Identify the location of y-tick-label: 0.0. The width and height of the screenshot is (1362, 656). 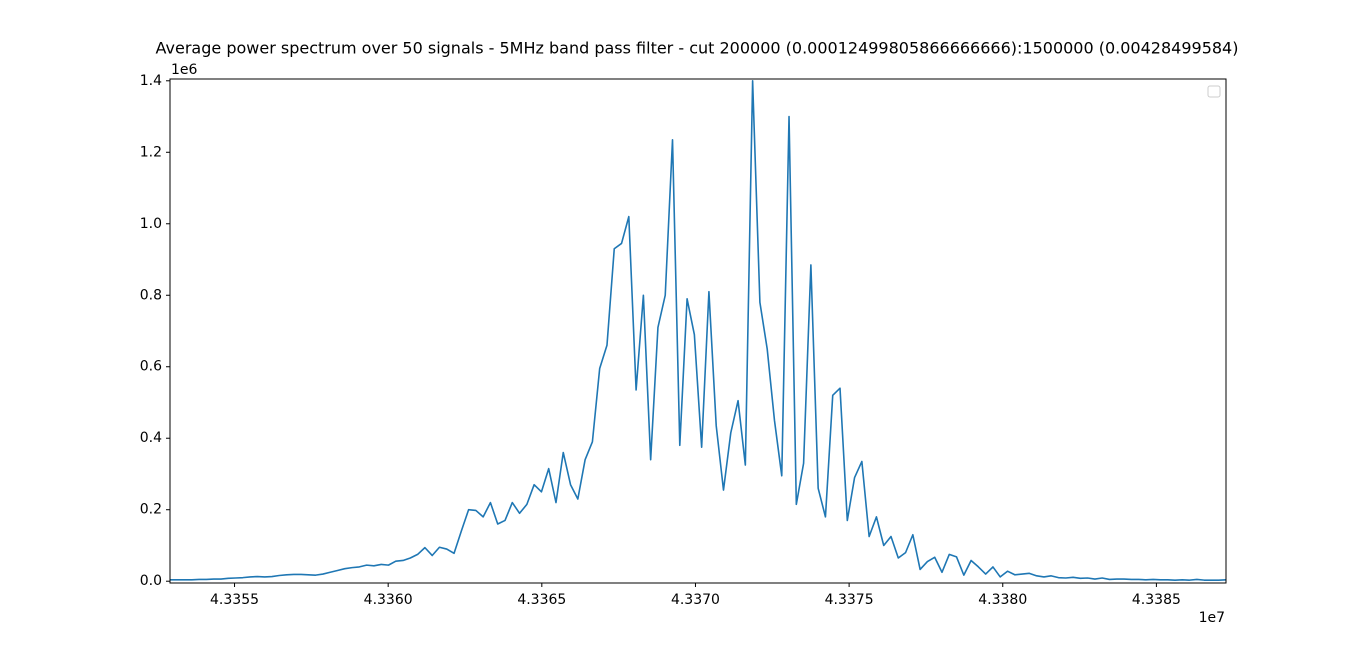
(151, 581).